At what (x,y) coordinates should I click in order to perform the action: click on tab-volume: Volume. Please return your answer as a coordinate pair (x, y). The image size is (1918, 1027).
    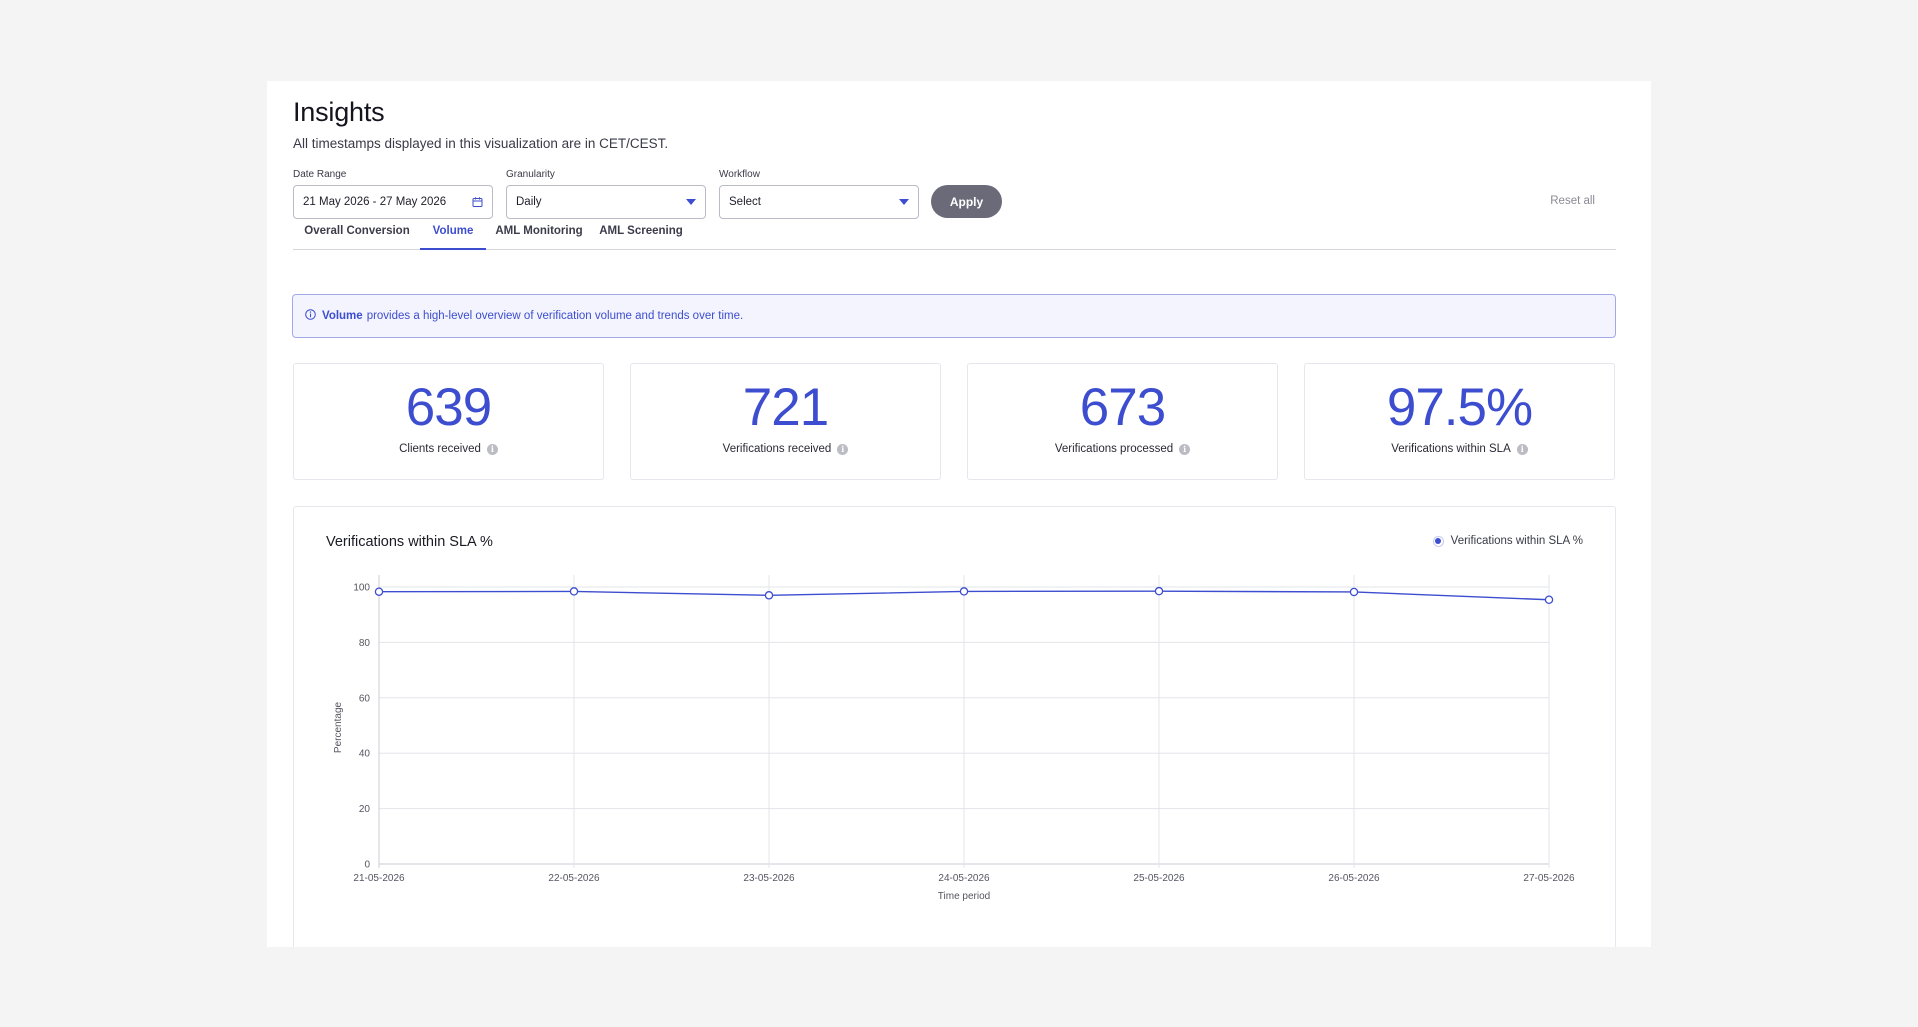
    Looking at the image, I should click on (453, 237).